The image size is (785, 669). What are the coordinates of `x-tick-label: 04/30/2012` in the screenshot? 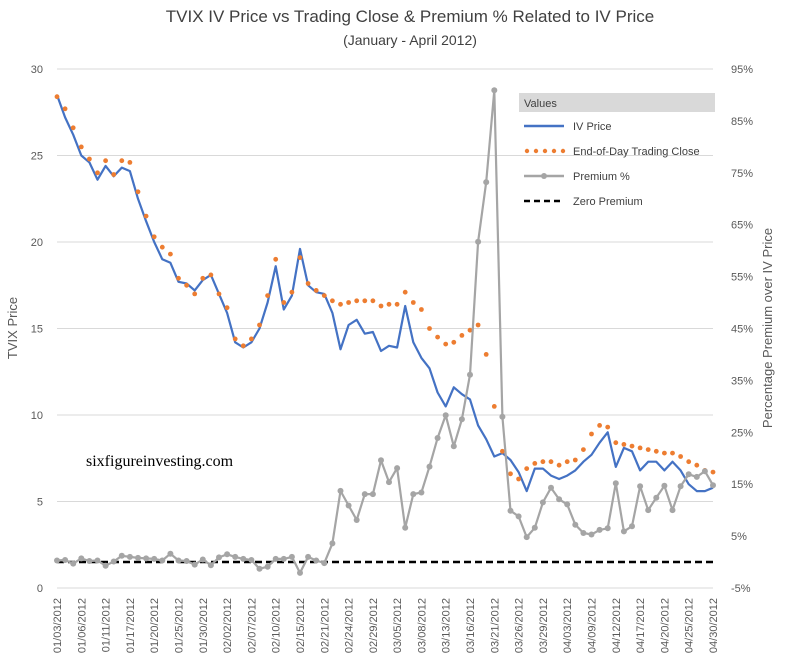 It's located at (714, 625).